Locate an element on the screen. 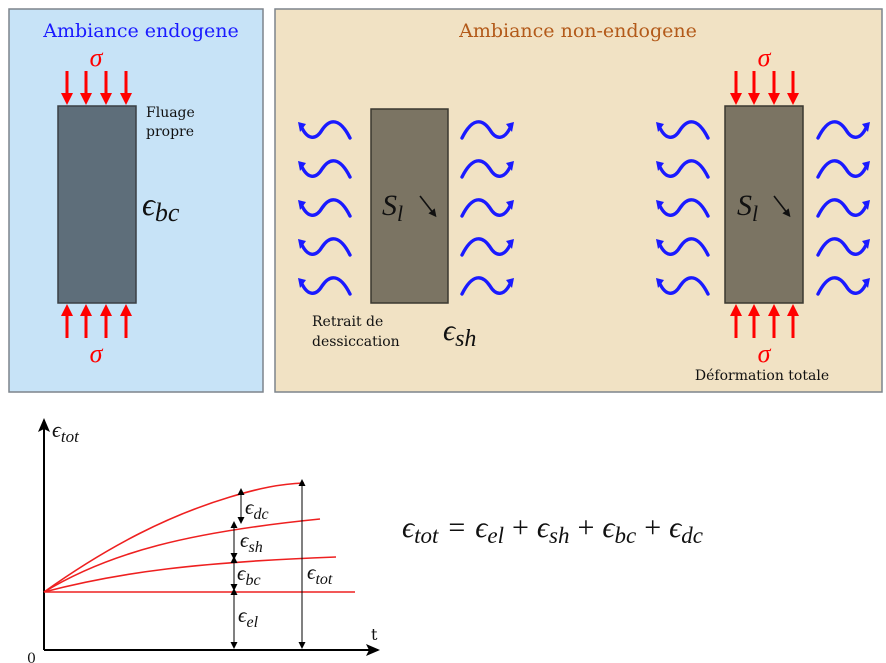 This screenshot has height=663, width=886. total-deformation-sample is located at coordinates (764, 204).